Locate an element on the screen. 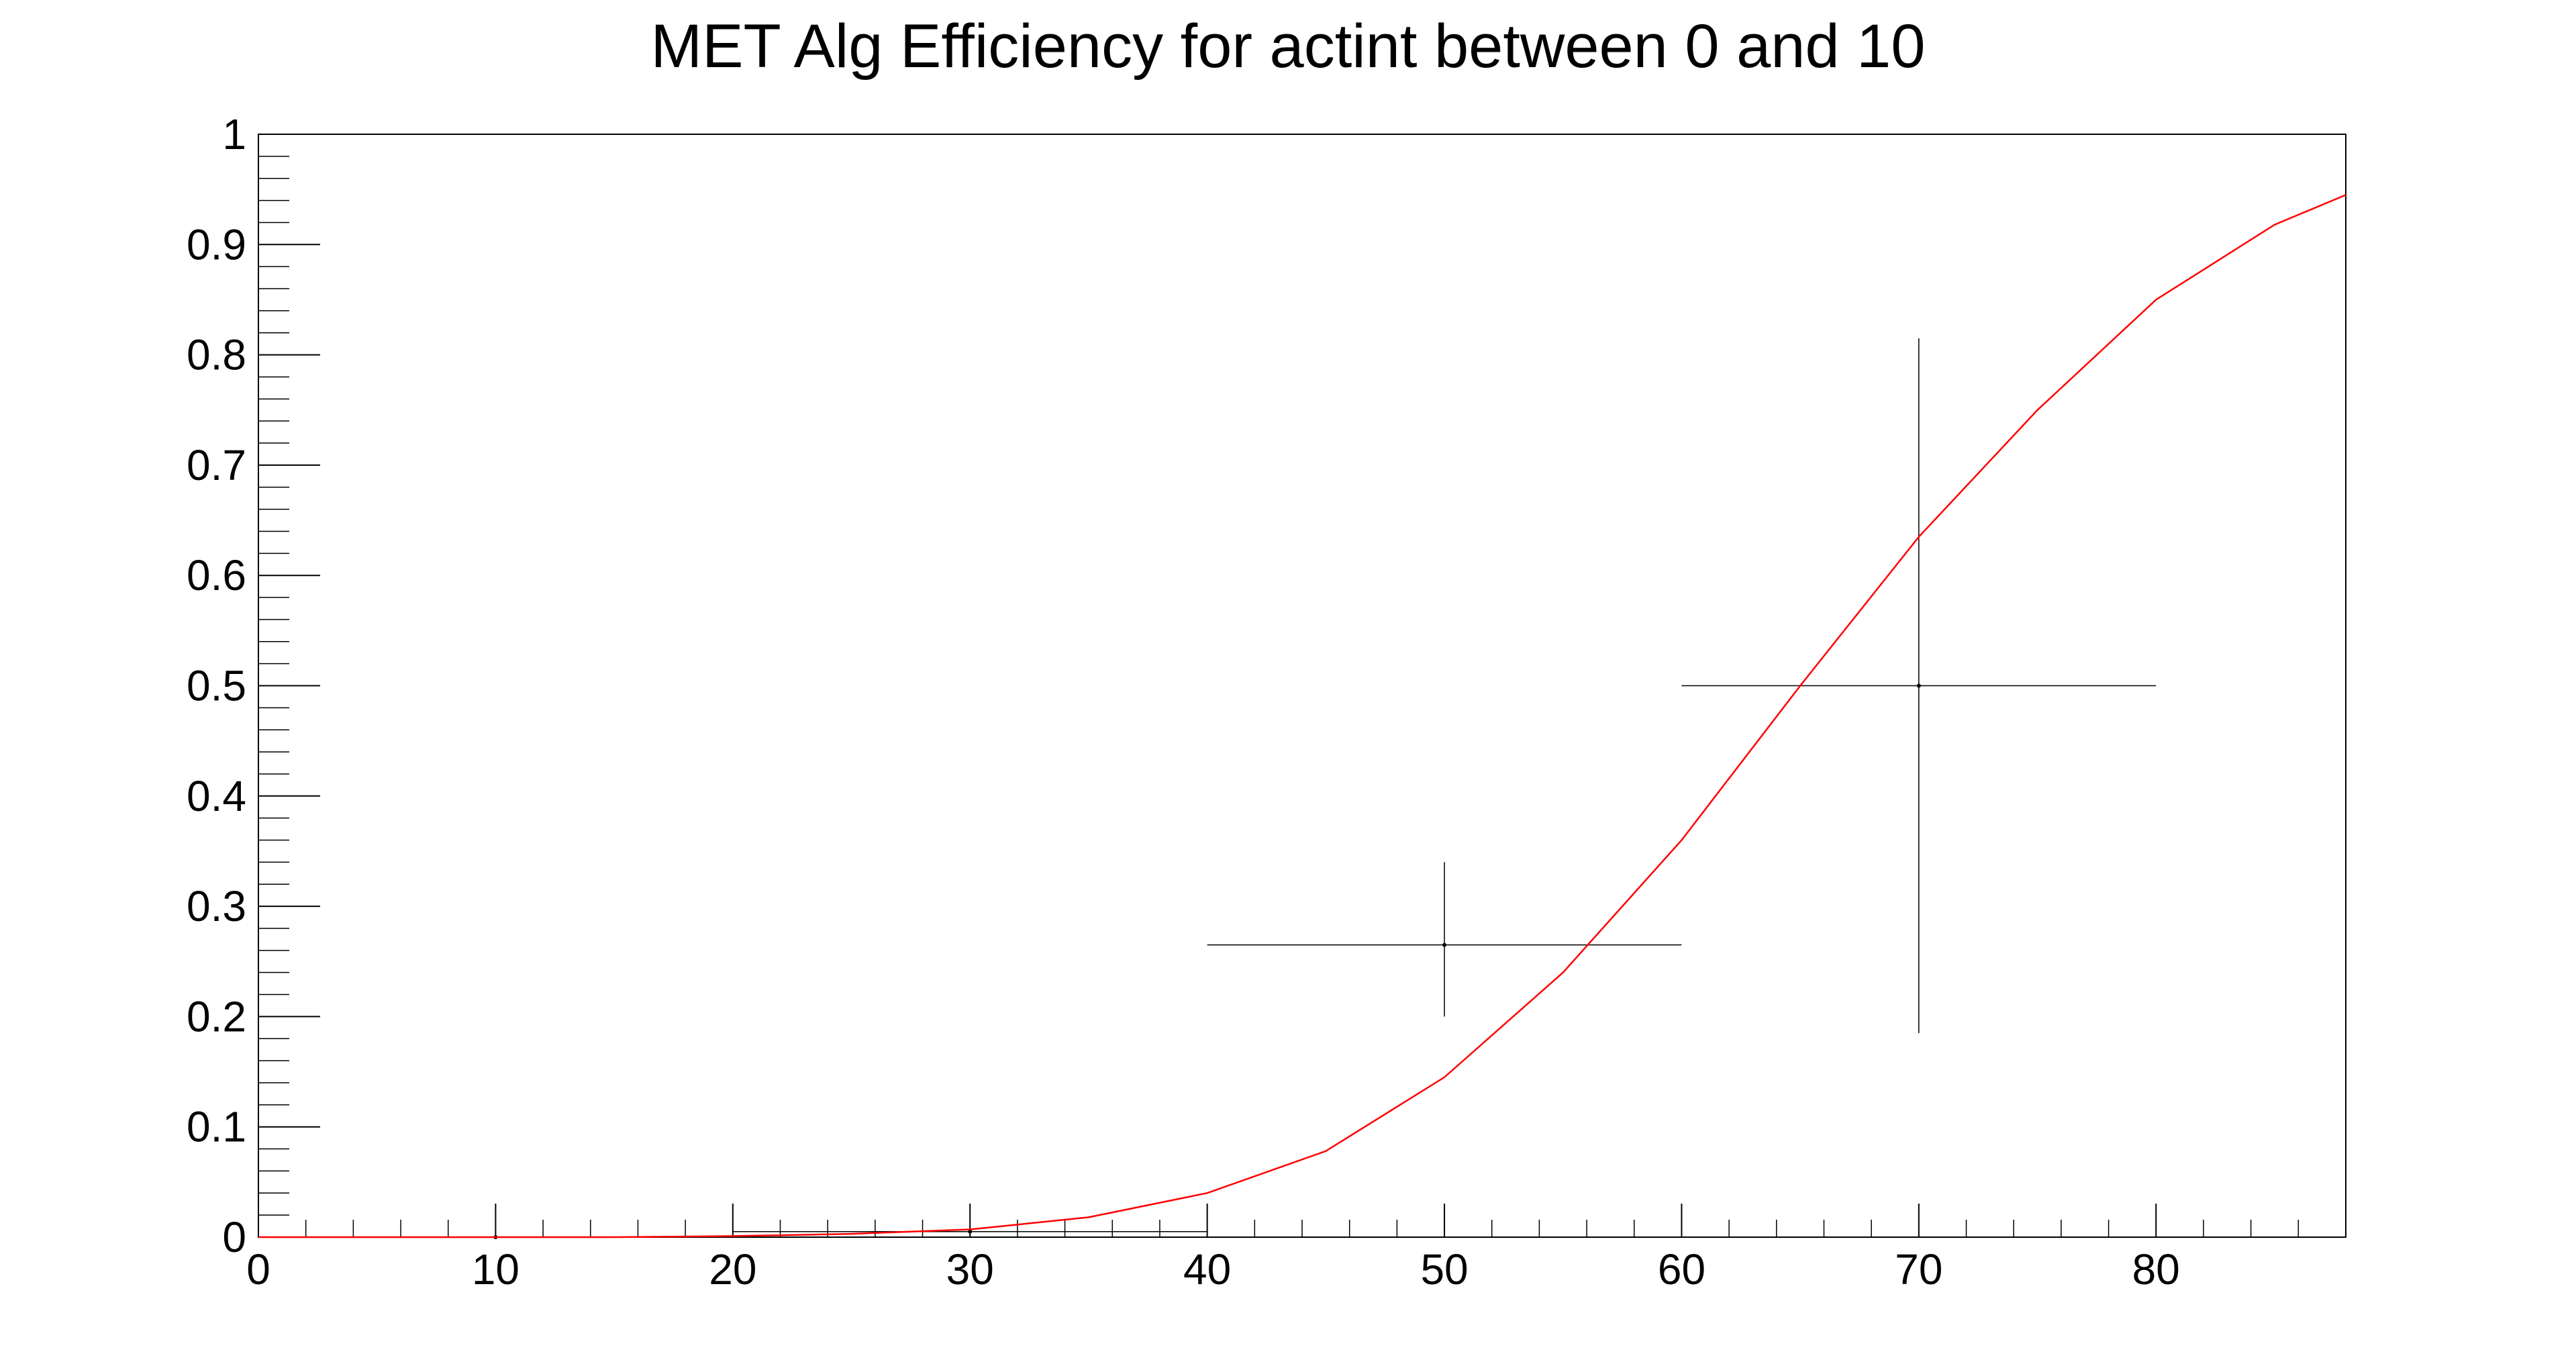  y-tick-label: 1 is located at coordinates (234, 134).